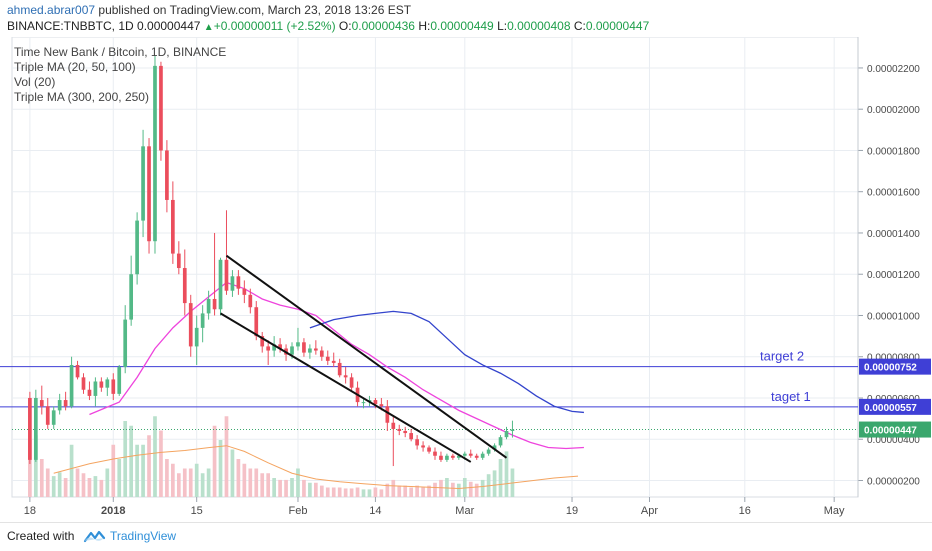  I want to click on high-value: 0.00000449, so click(462, 26).